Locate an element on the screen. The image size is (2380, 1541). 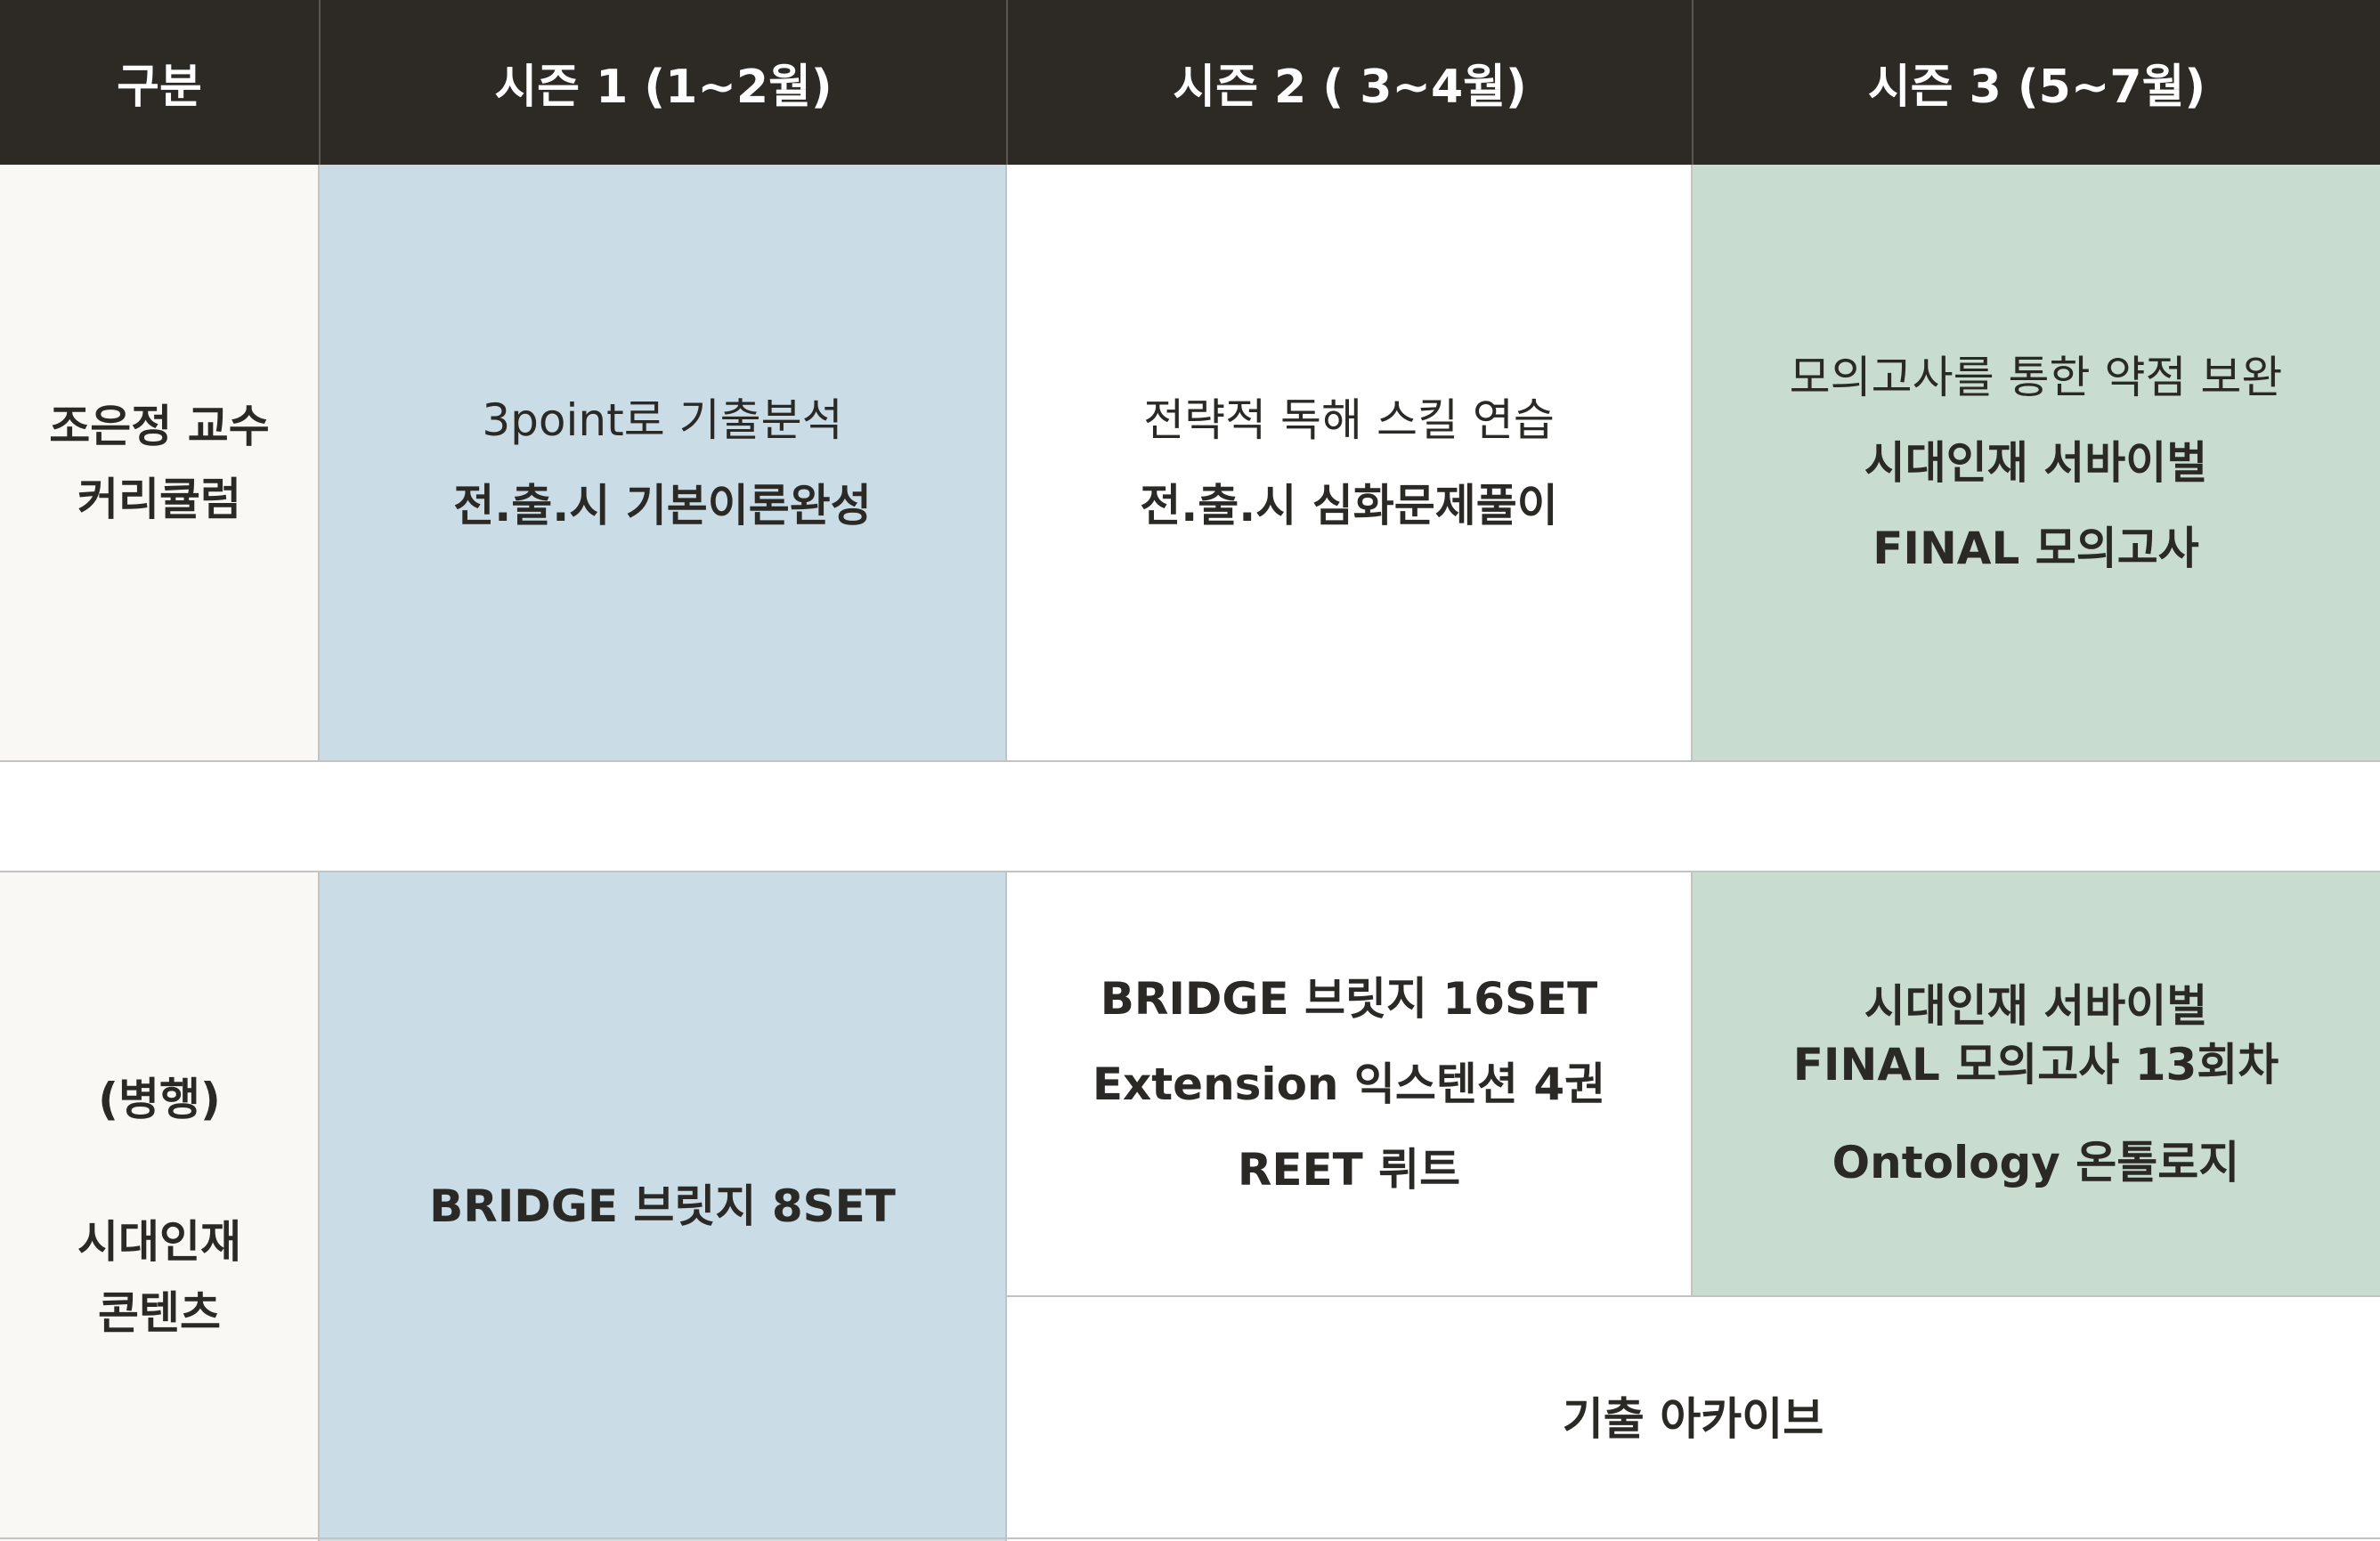
row2-season-3-cell: 시대인재 서바이벌 FINAL 모의고사 13회차 Ontology 온톨로지 is located at coordinates (2036, 1084).